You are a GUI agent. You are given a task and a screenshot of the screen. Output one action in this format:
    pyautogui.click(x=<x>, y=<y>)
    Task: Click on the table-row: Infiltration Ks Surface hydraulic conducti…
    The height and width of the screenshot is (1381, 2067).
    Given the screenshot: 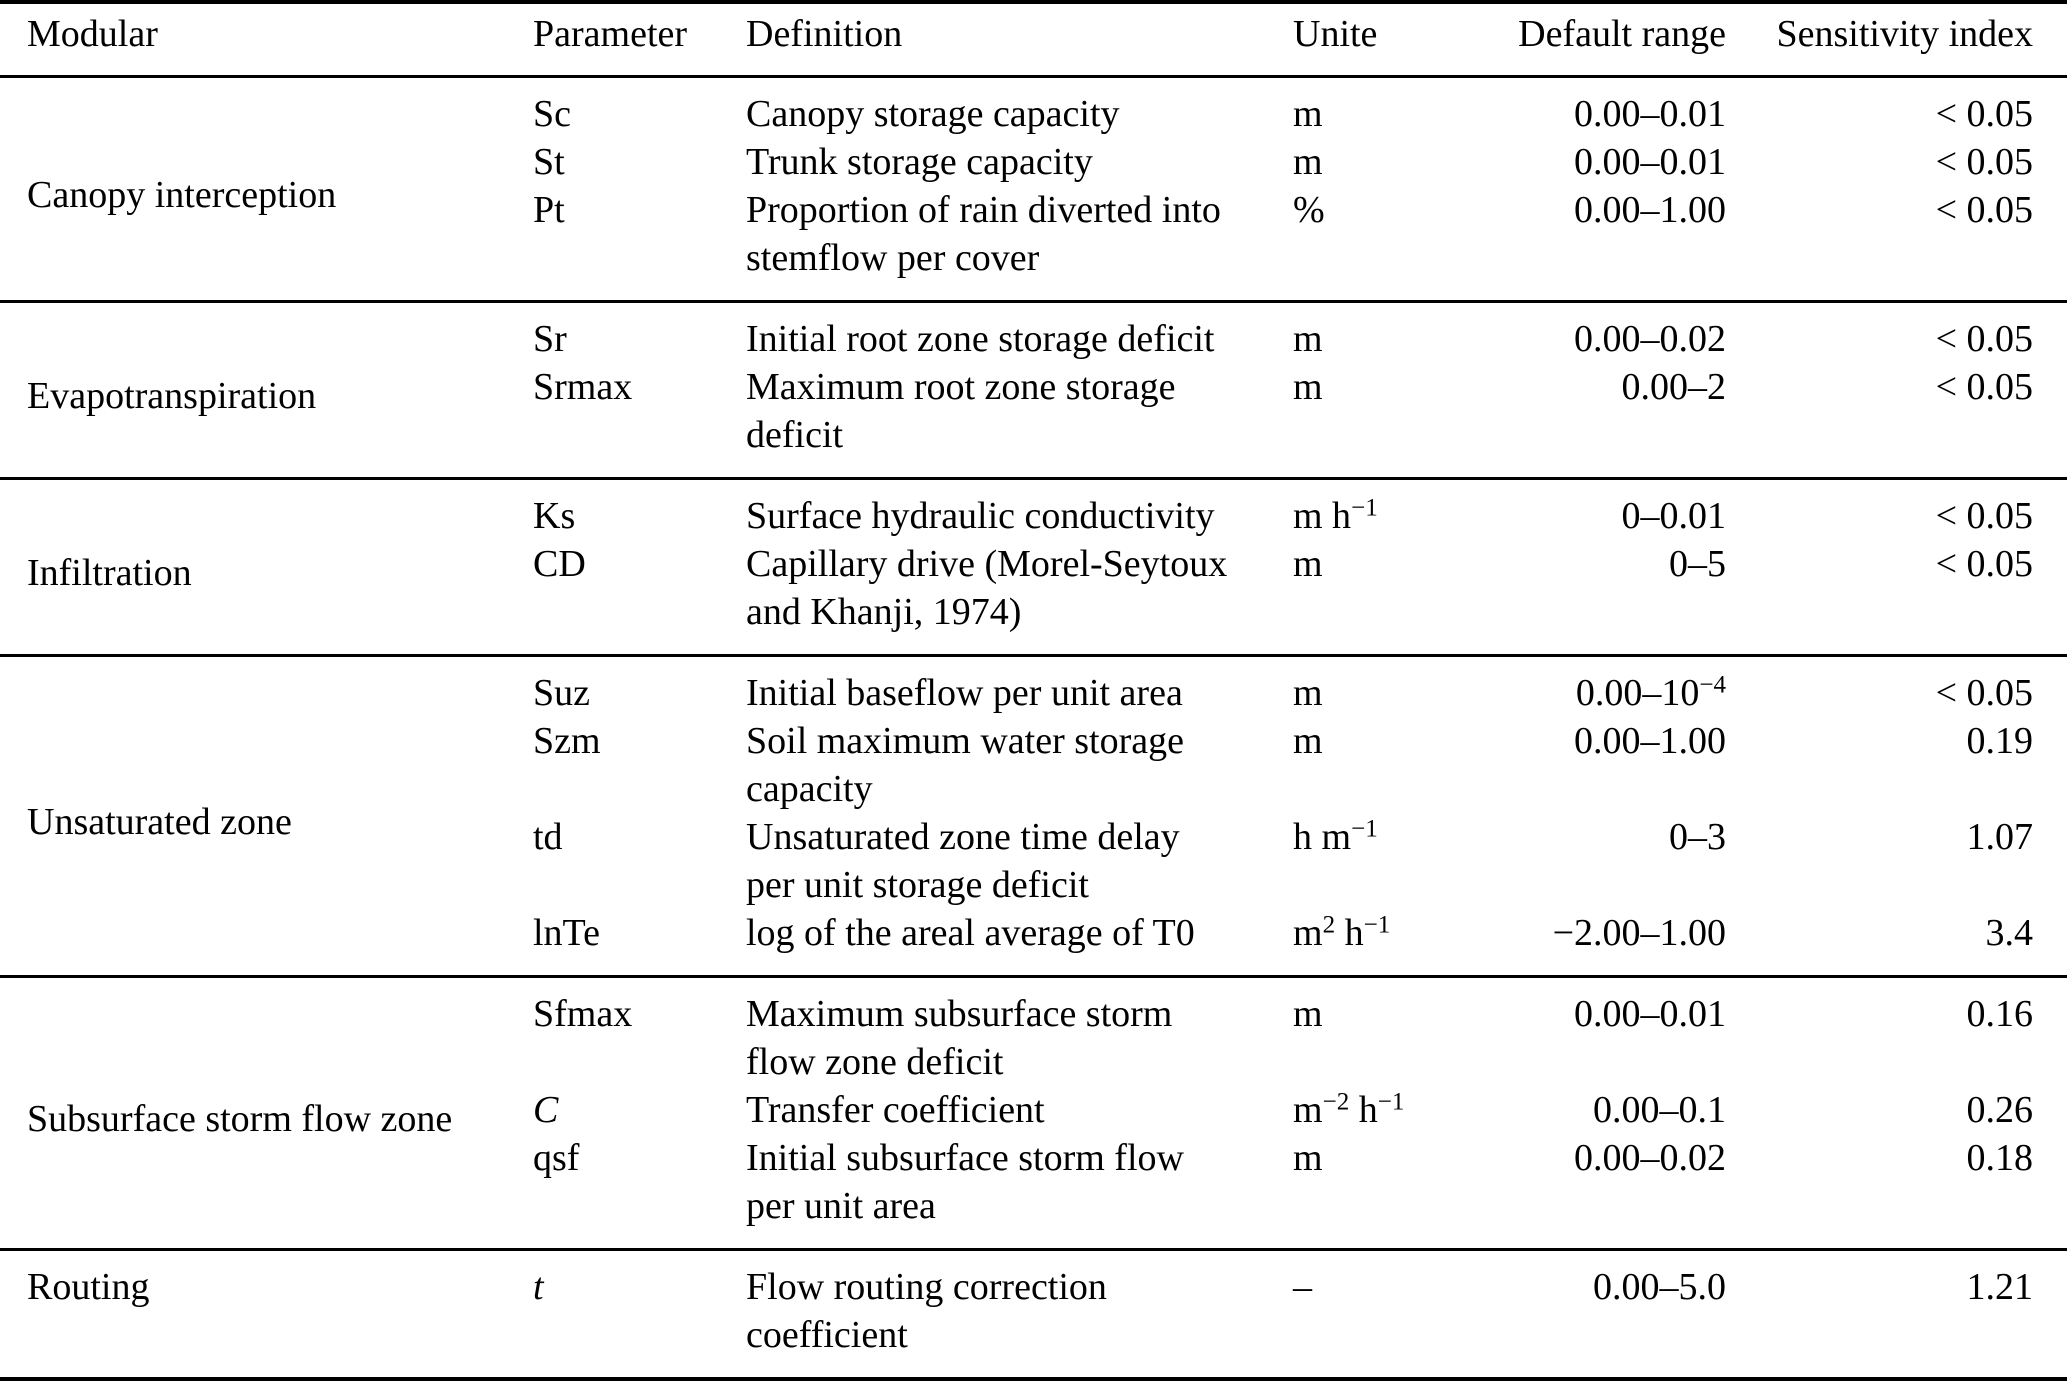 What is the action you would take?
    pyautogui.click(x=1033, y=536)
    